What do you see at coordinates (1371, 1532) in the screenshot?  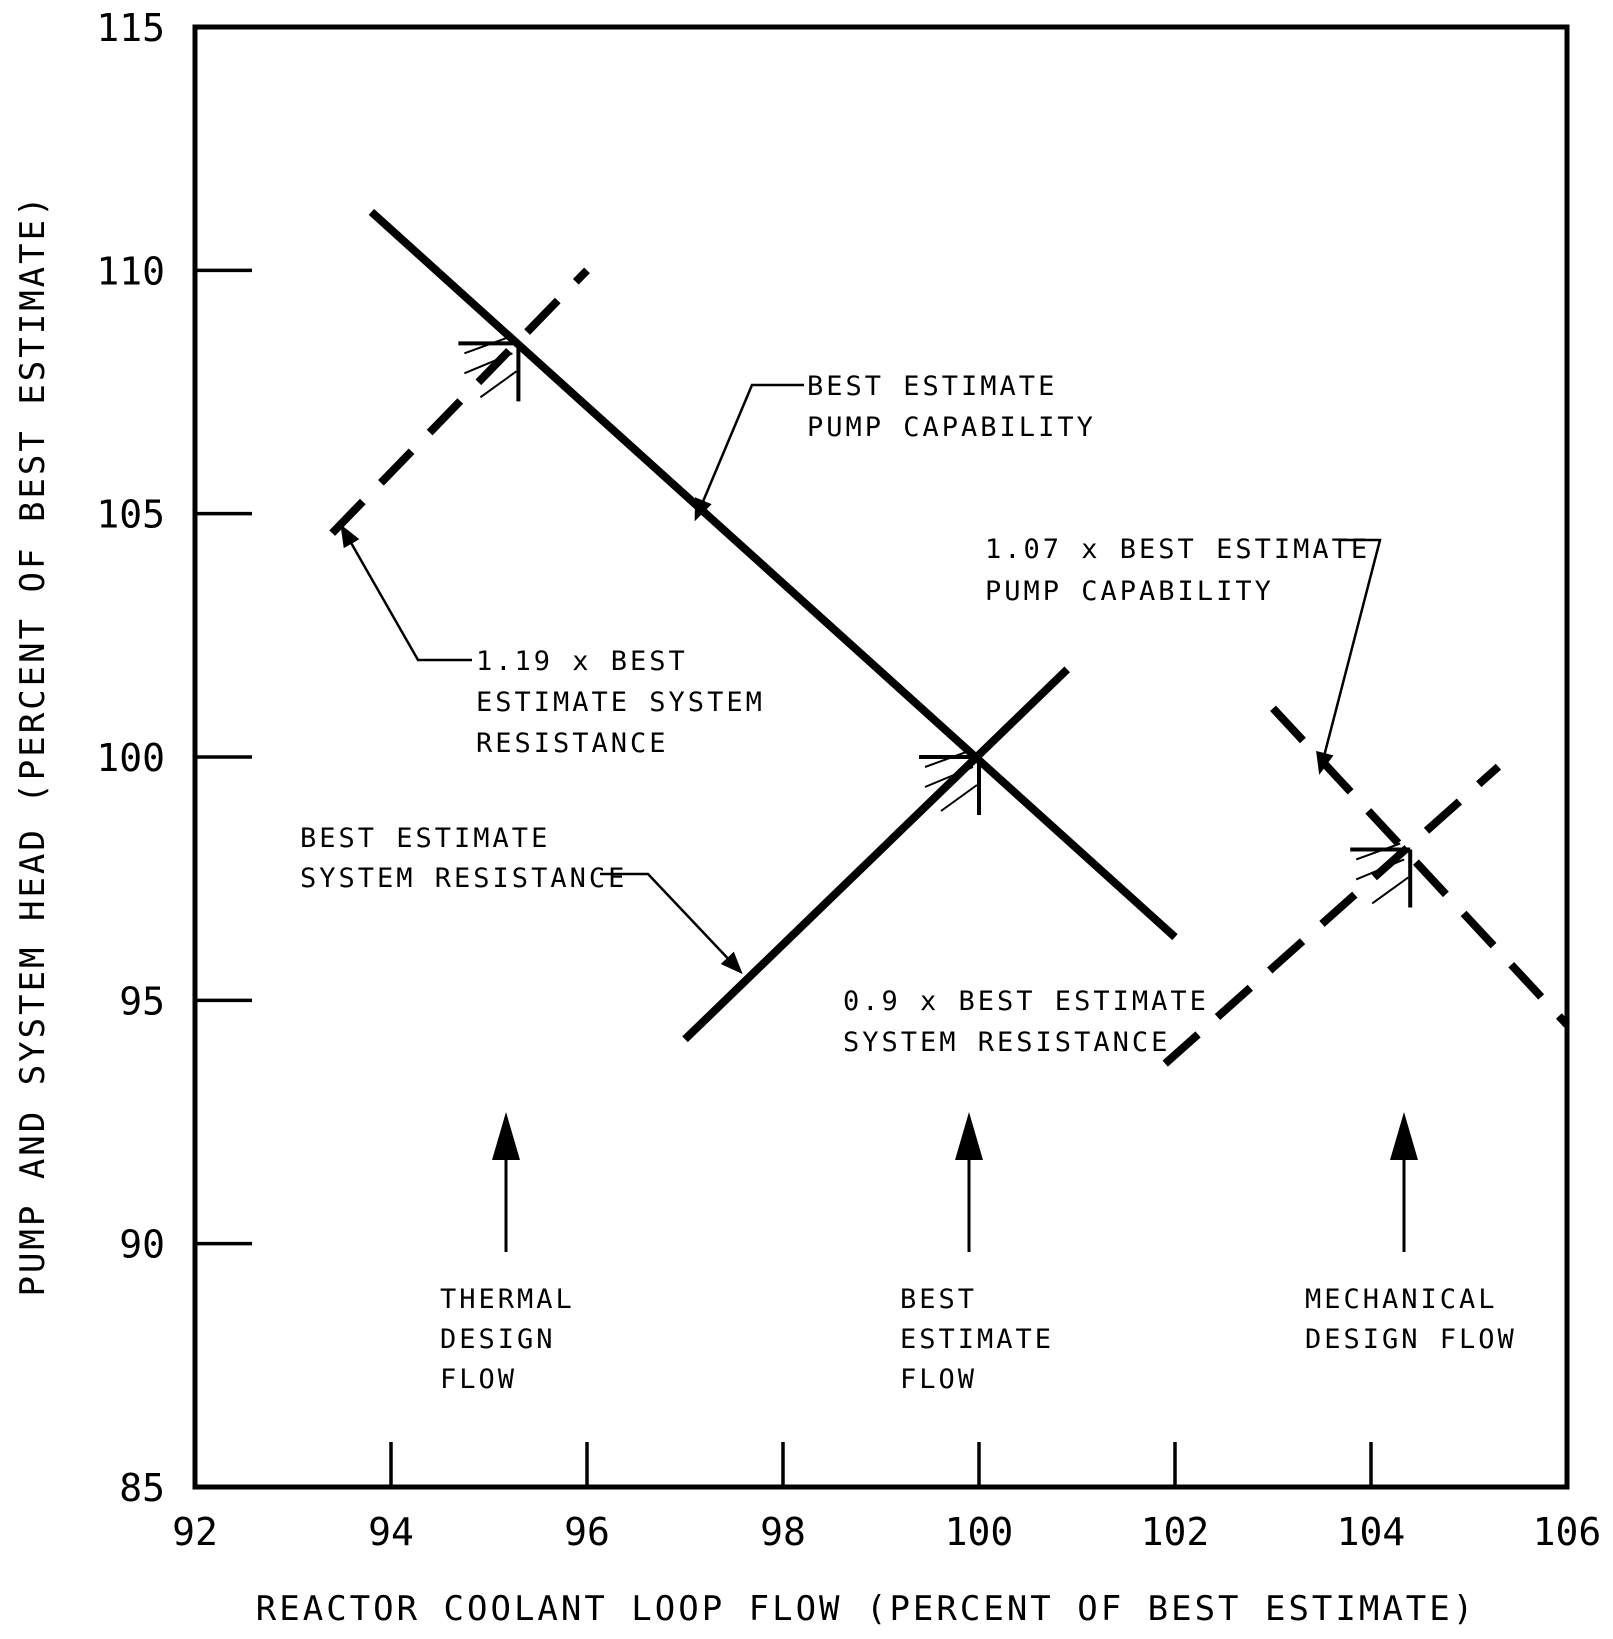 I see `x-tick-label: 104` at bounding box center [1371, 1532].